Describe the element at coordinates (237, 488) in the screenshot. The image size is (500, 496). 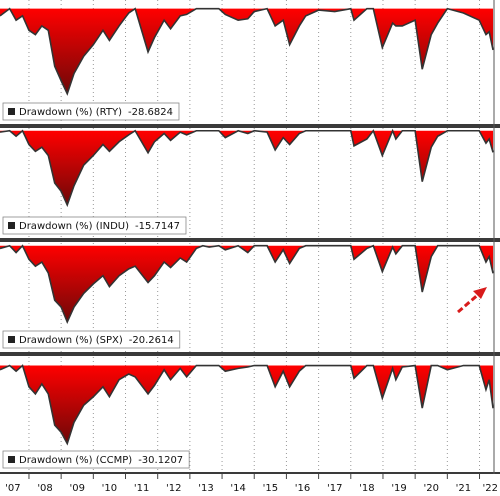
I see `x-tick-label: '14` at that location.